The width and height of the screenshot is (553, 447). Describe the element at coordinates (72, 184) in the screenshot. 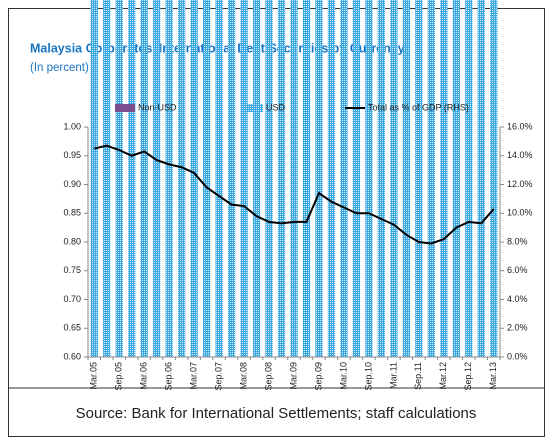

I see `y-tick-label: 0.90` at that location.